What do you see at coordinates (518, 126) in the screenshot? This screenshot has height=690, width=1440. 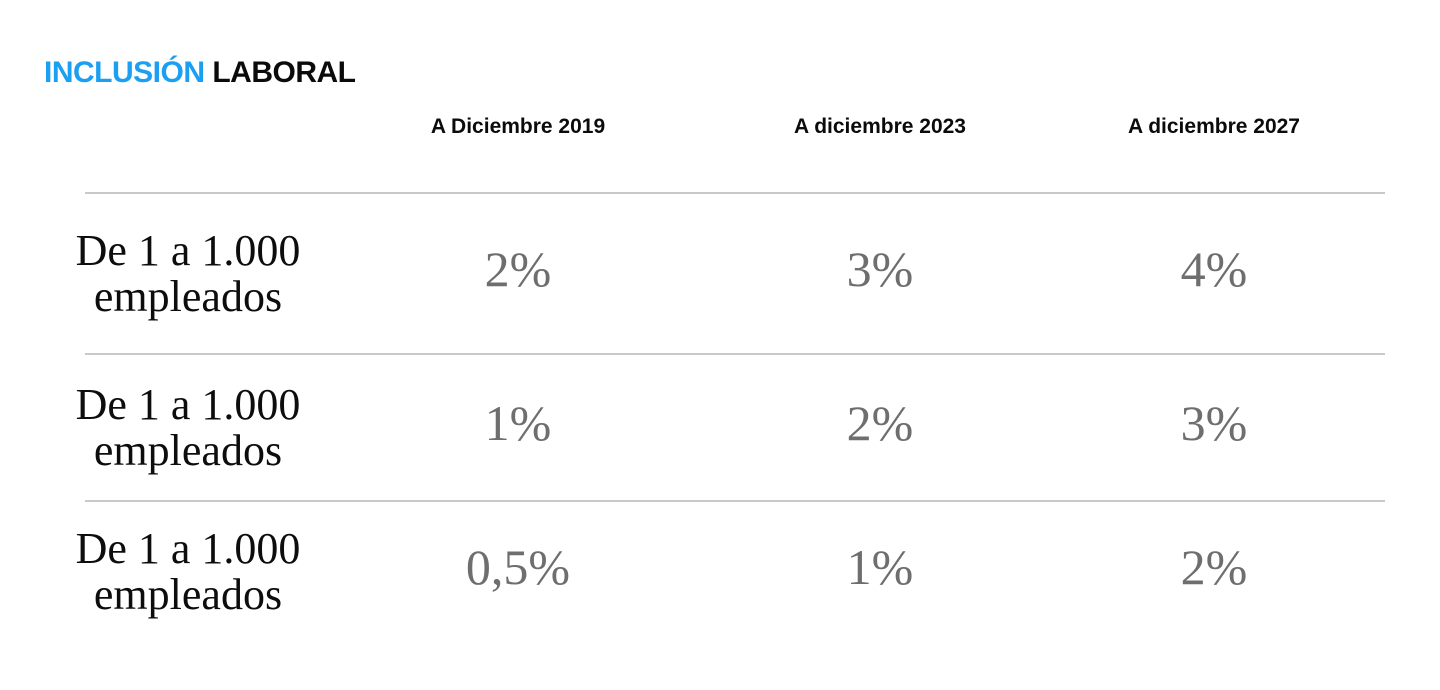 I see `column-header-2019: A Diciembre 2019` at bounding box center [518, 126].